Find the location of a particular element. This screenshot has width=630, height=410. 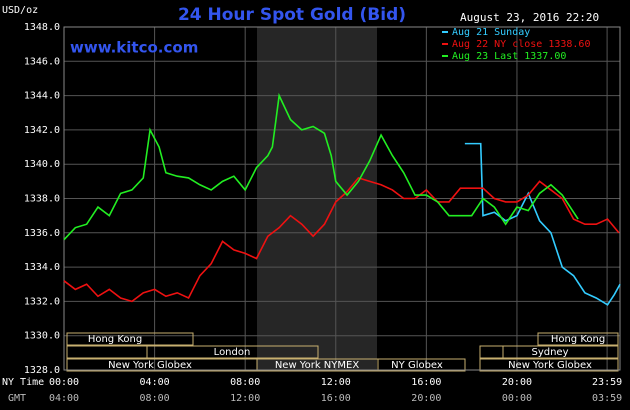

x-tick-label-gmt: 03:59 is located at coordinates (607, 398).